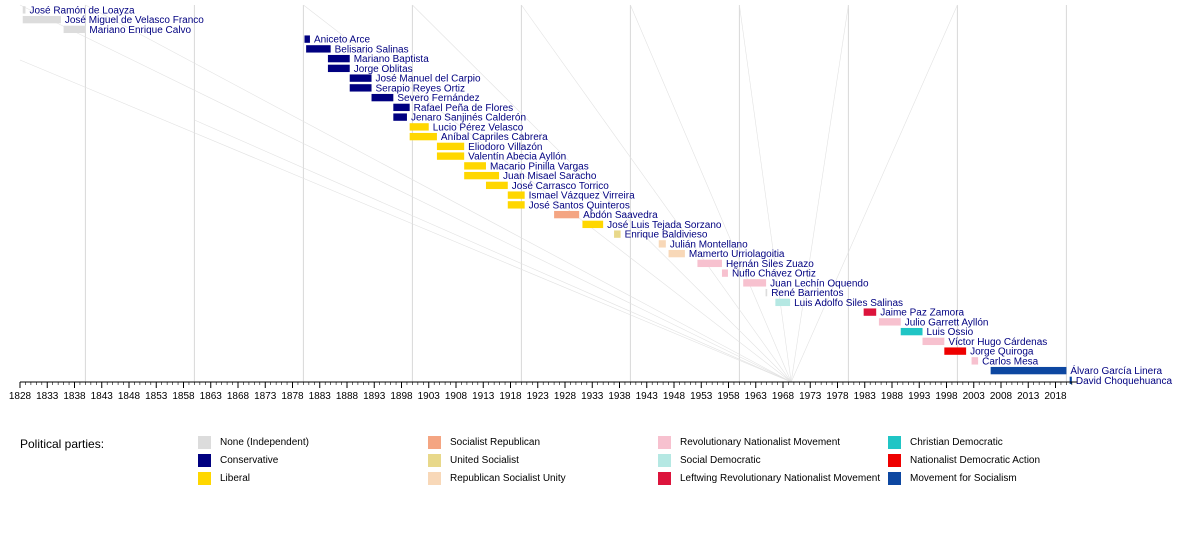 The image size is (1200, 533). I want to click on x-tick-label: 1933, so click(592, 396).